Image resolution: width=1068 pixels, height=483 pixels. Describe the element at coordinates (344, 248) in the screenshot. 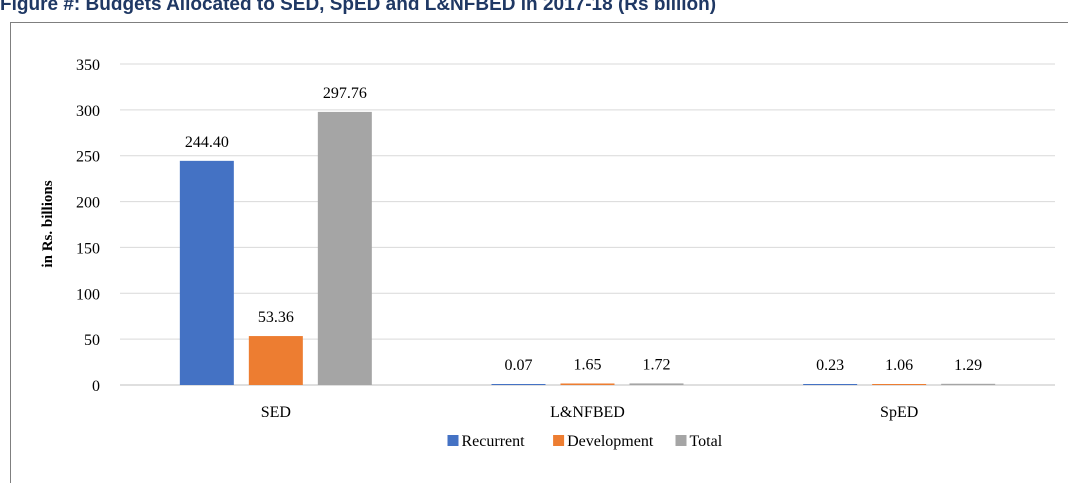

I see `bar-total-sed` at that location.